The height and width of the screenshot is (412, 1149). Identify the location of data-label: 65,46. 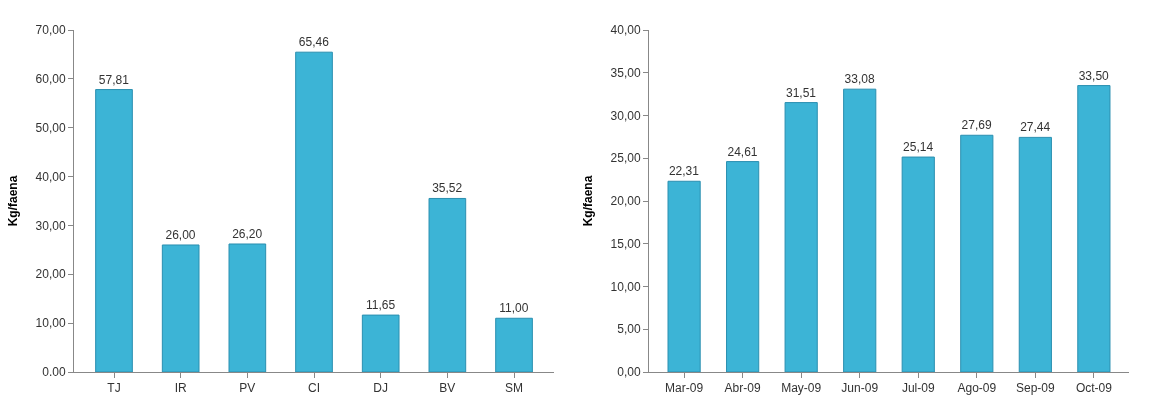
(314, 42).